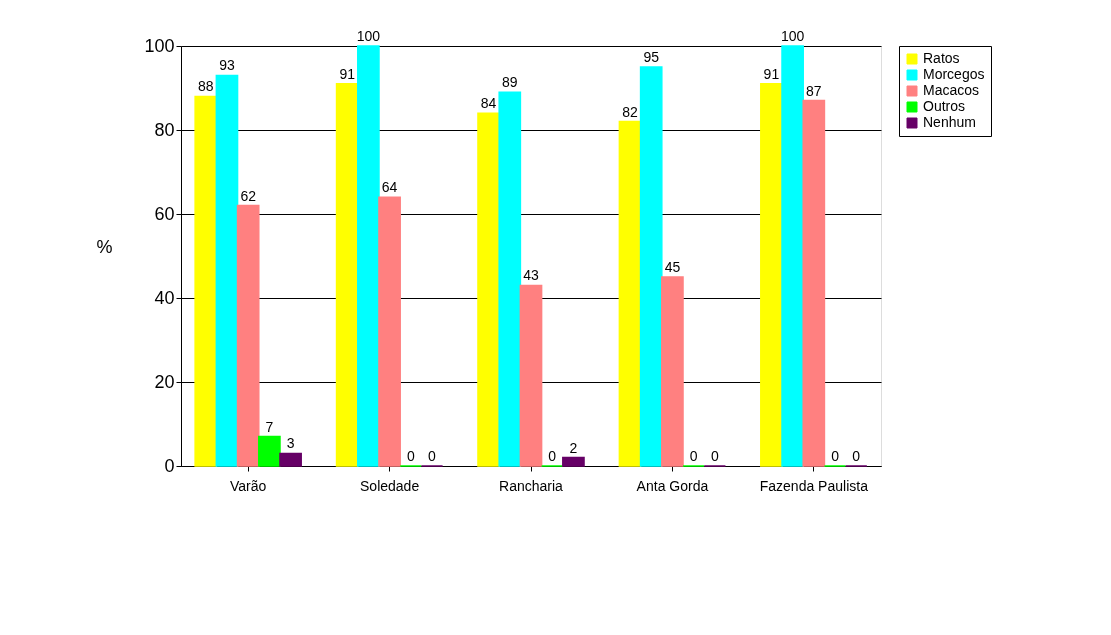 Image resolution: width=1111 pixels, height=635 pixels. Describe the element at coordinates (944, 106) in the screenshot. I see `legend-label: Outros` at that location.